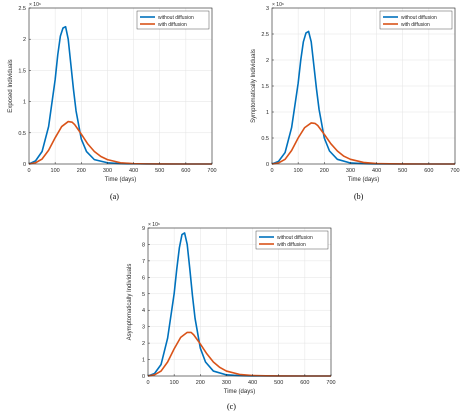 The image size is (474, 417). What do you see at coordinates (143, 229) in the screenshot?
I see `panel-c-y-tick-label-9: 9` at bounding box center [143, 229].